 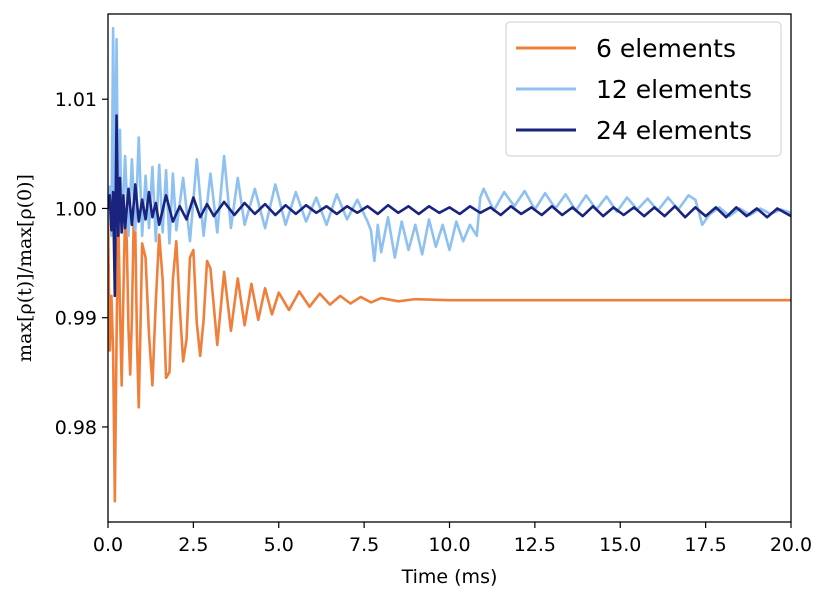 I want to click on x-tick-label: 2.5, so click(x=193, y=545).